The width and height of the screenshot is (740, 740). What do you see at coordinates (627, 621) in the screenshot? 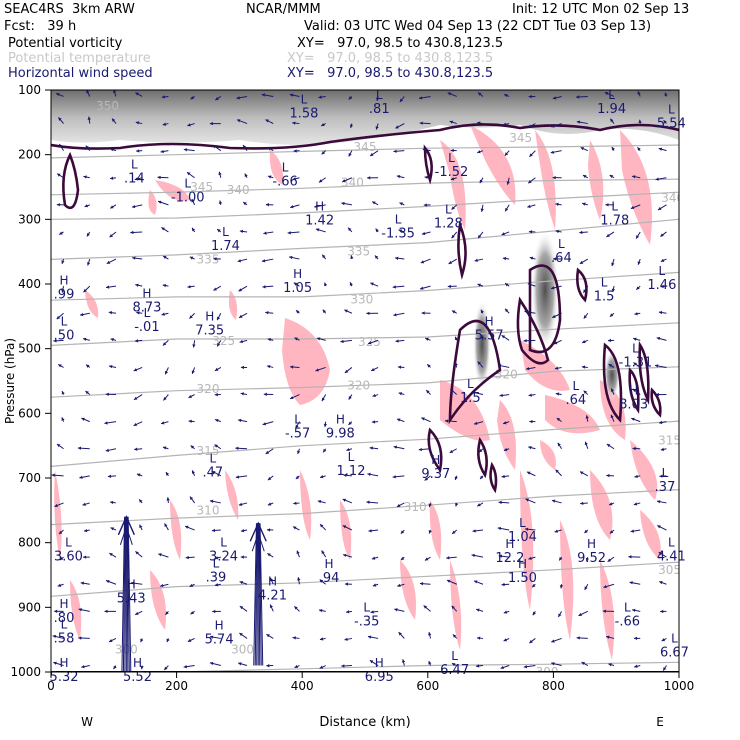
I see `extrema-value: -.66` at bounding box center [627, 621].